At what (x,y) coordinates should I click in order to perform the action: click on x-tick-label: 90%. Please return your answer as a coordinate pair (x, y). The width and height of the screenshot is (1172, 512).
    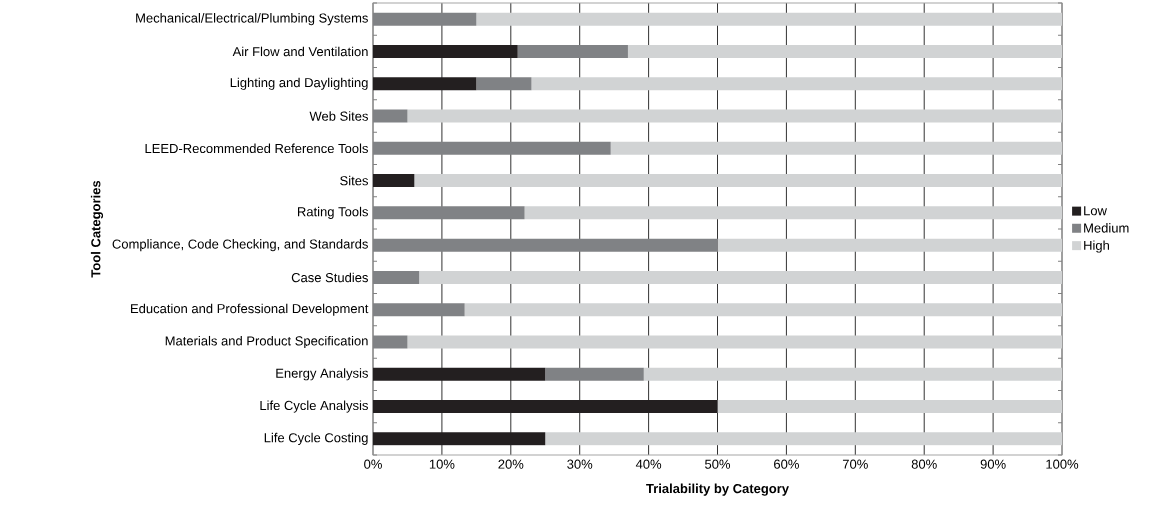
    Looking at the image, I should click on (993, 464).